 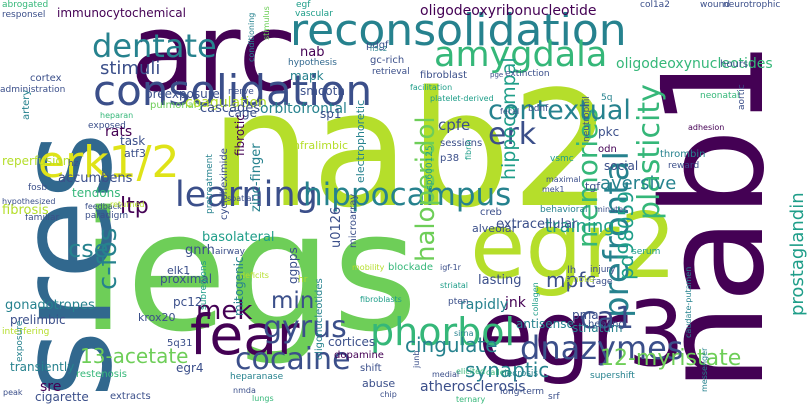 I want to click on word-arc: arc, so click(x=214, y=58).